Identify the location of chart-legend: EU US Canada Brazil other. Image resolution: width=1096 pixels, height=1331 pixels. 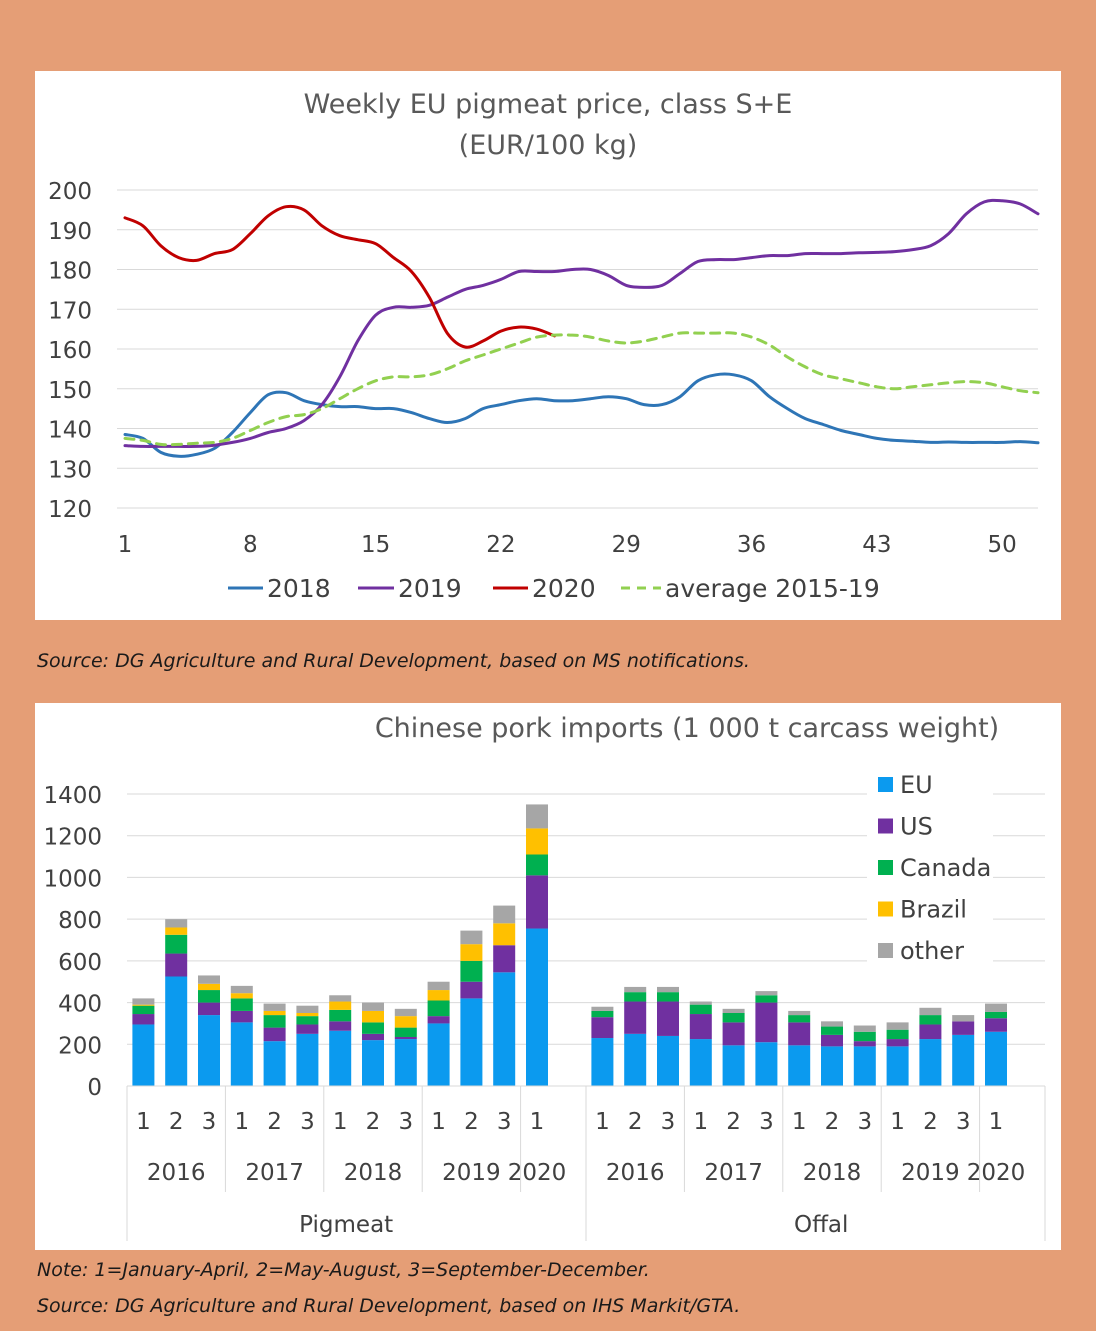
(930, 867).